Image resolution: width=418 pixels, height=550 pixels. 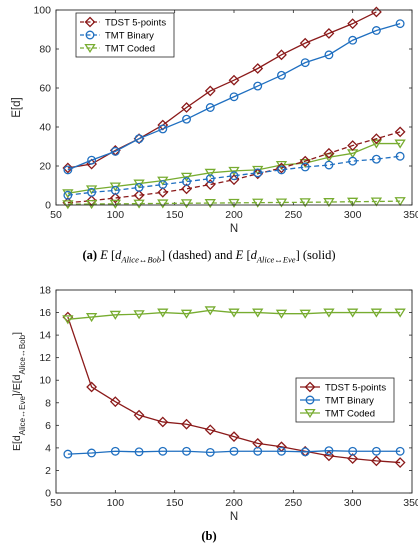 I want to click on y-axis-label-b-subscript: Alice↔Bob, so click(x=22, y=354).